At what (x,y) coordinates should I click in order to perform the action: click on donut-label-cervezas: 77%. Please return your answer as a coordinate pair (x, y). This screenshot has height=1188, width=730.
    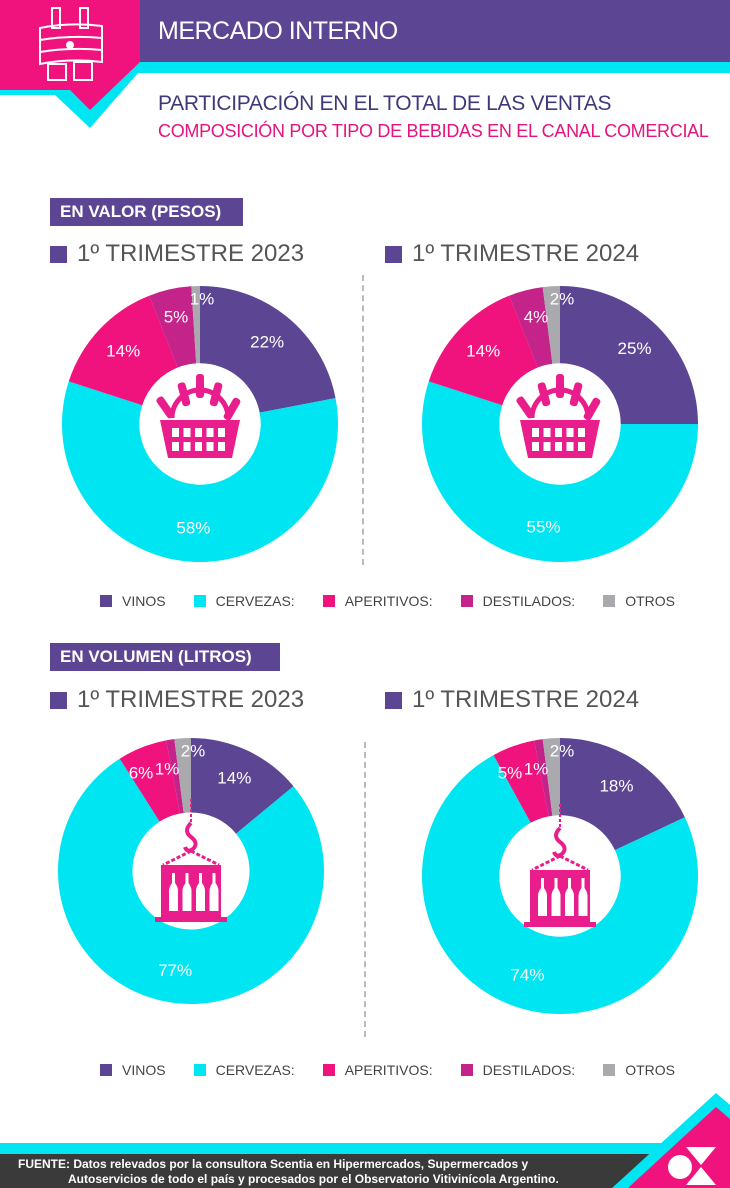
    Looking at the image, I should click on (175, 970).